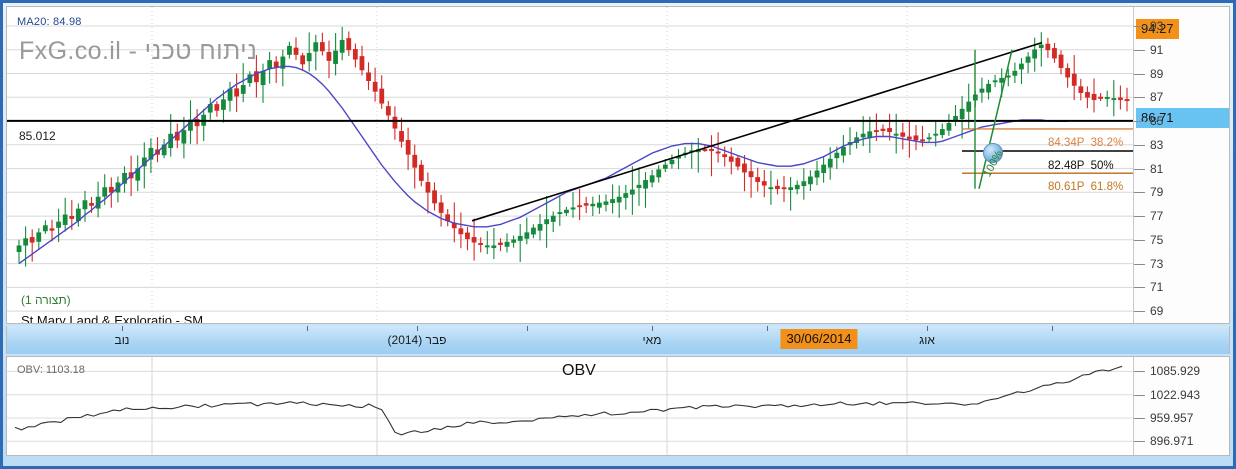 The height and width of the screenshot is (469, 1236). I want to click on last-price-badge: 86.71, so click(1182, 118).